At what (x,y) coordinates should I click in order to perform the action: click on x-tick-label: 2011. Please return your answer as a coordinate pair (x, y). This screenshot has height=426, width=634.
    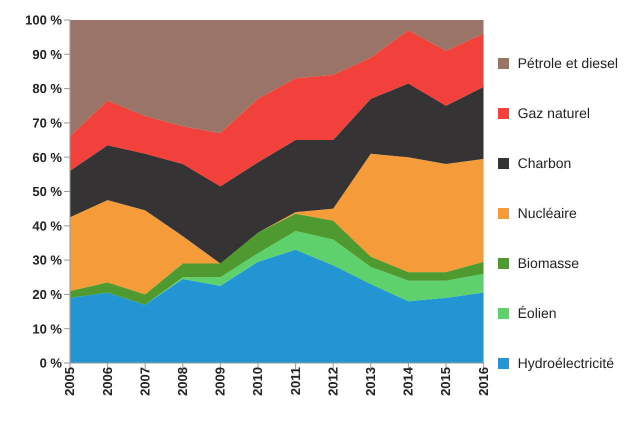
    Looking at the image, I should click on (295, 381).